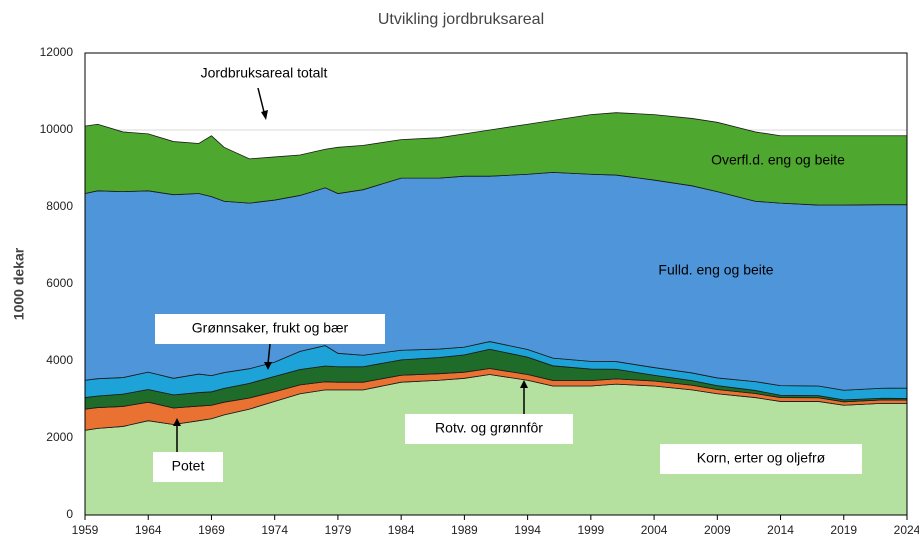 This screenshot has width=919, height=537. Describe the element at coordinates (461, 19) in the screenshot. I see `chart-title: Utvikling jordbruksareal` at that location.